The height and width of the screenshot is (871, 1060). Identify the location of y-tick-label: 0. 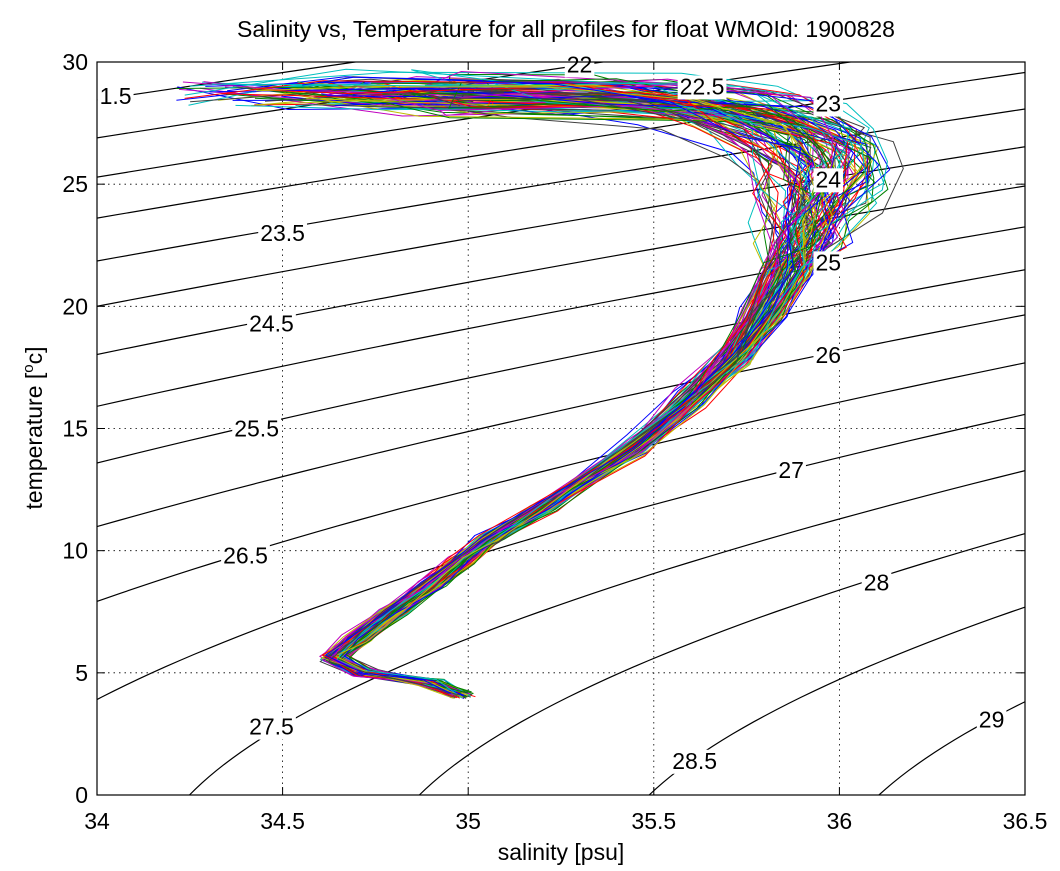
(81, 795).